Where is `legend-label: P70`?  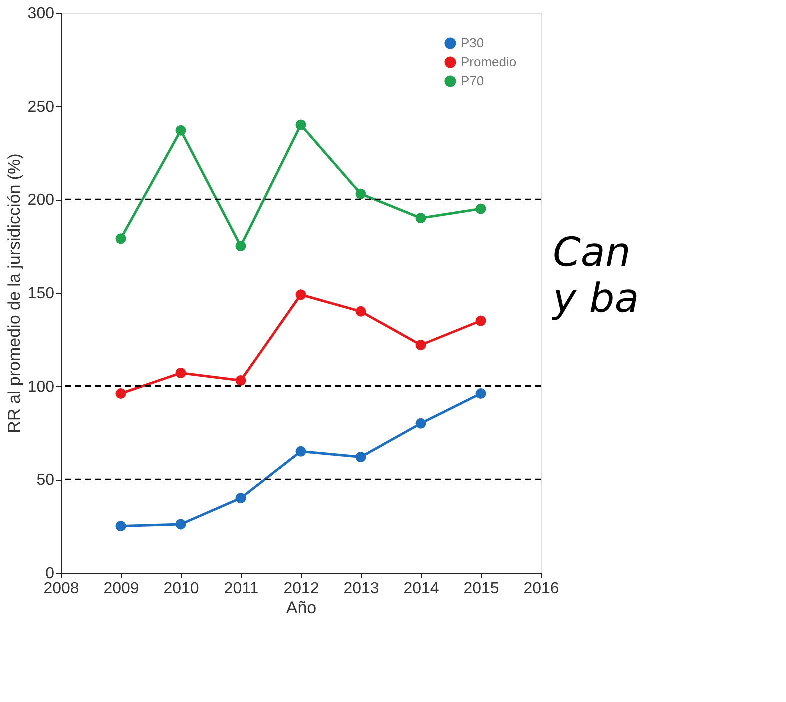 legend-label: P70 is located at coordinates (472, 81).